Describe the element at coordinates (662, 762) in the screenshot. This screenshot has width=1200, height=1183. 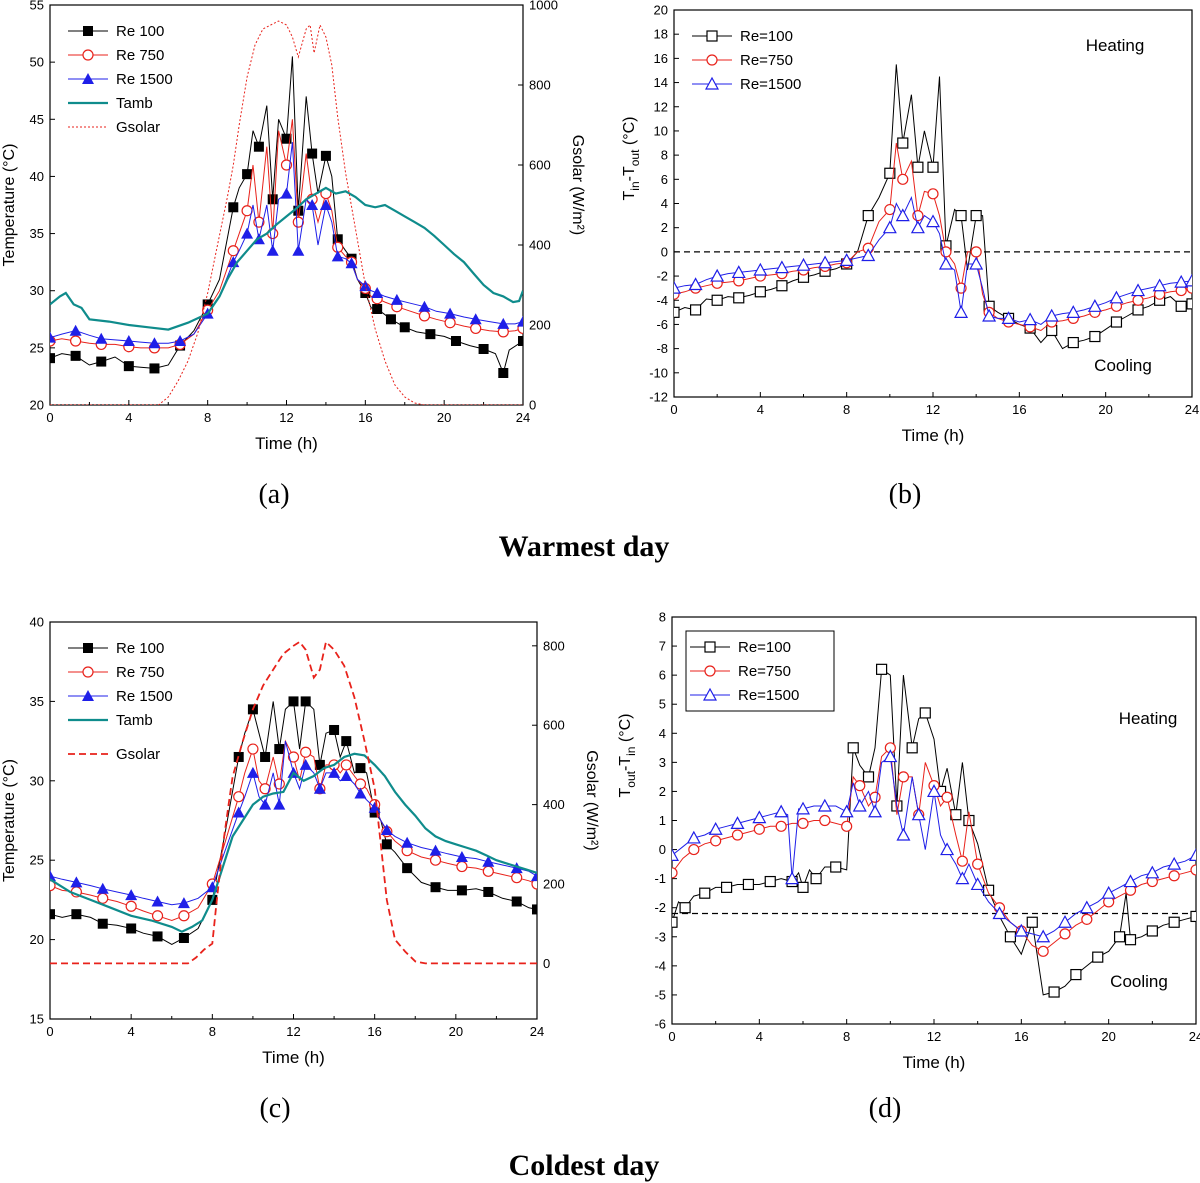
I see `y-tick-label: 3` at that location.